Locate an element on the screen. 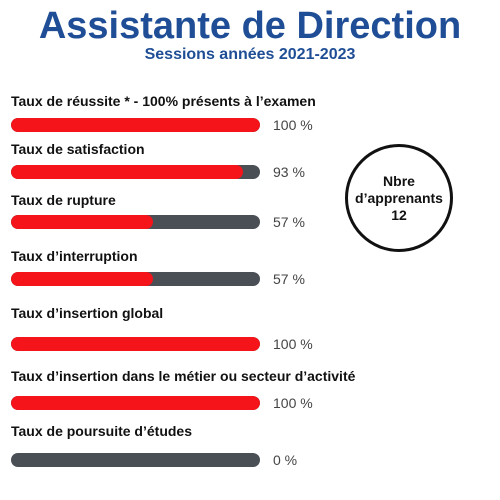 This screenshot has height=500, width=500. progress-track-interruption is located at coordinates (135, 279).